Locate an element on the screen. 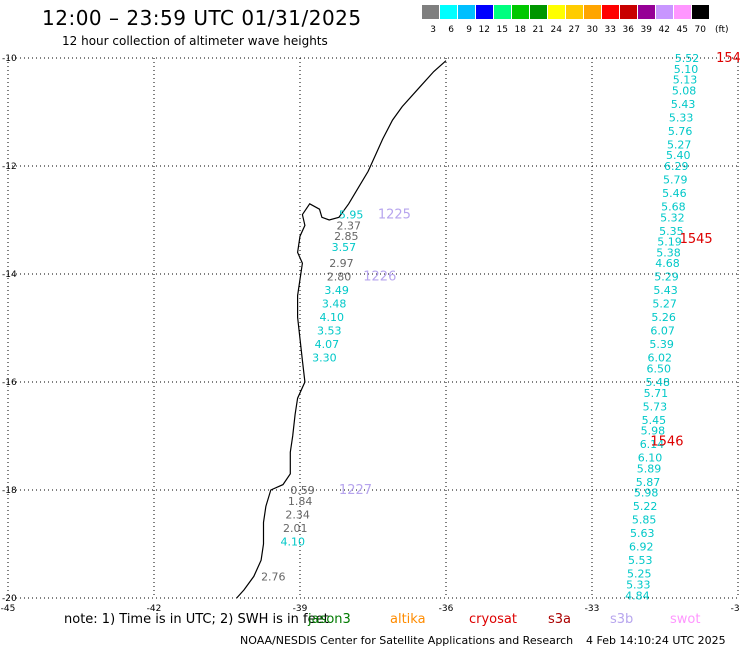  swh-value: 5.08 is located at coordinates (684, 90).